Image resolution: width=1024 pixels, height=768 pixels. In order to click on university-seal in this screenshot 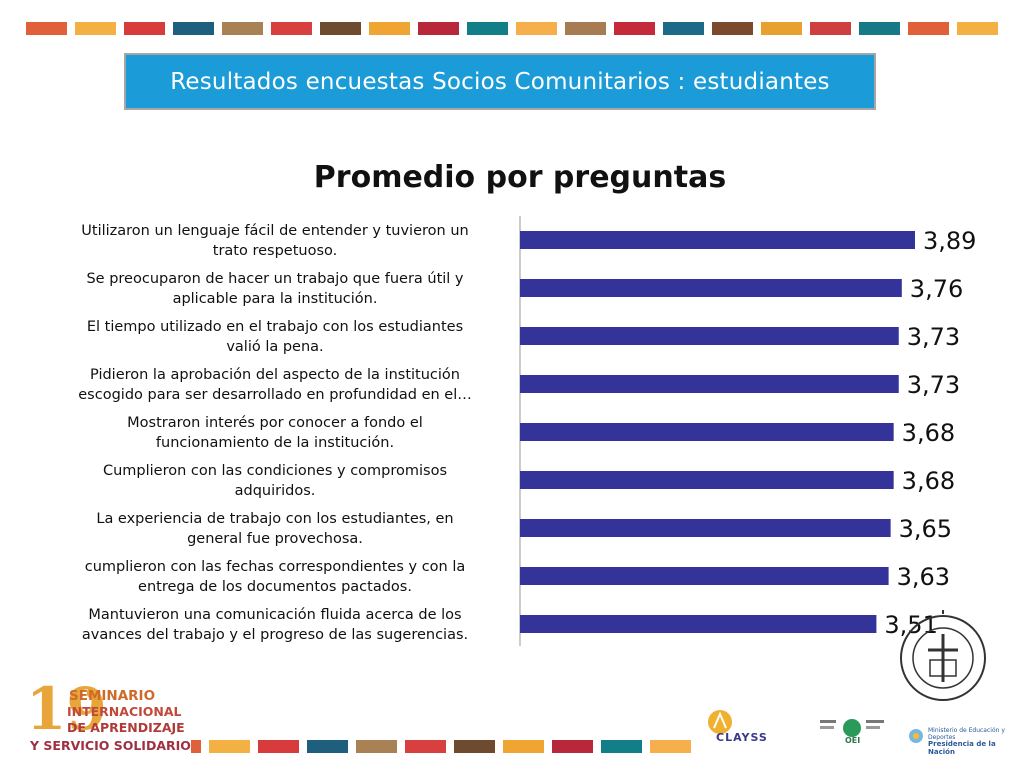, I will do `click(943, 656)`.